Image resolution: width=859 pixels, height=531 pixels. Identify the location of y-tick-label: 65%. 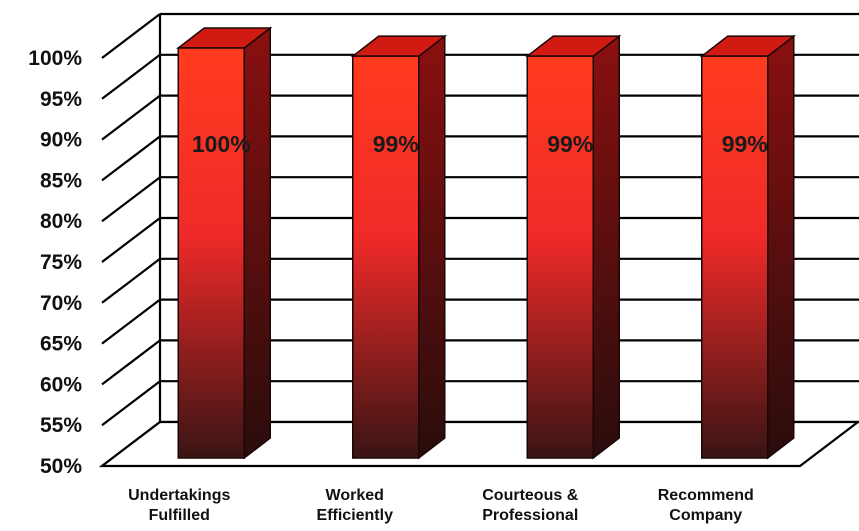
(61, 344).